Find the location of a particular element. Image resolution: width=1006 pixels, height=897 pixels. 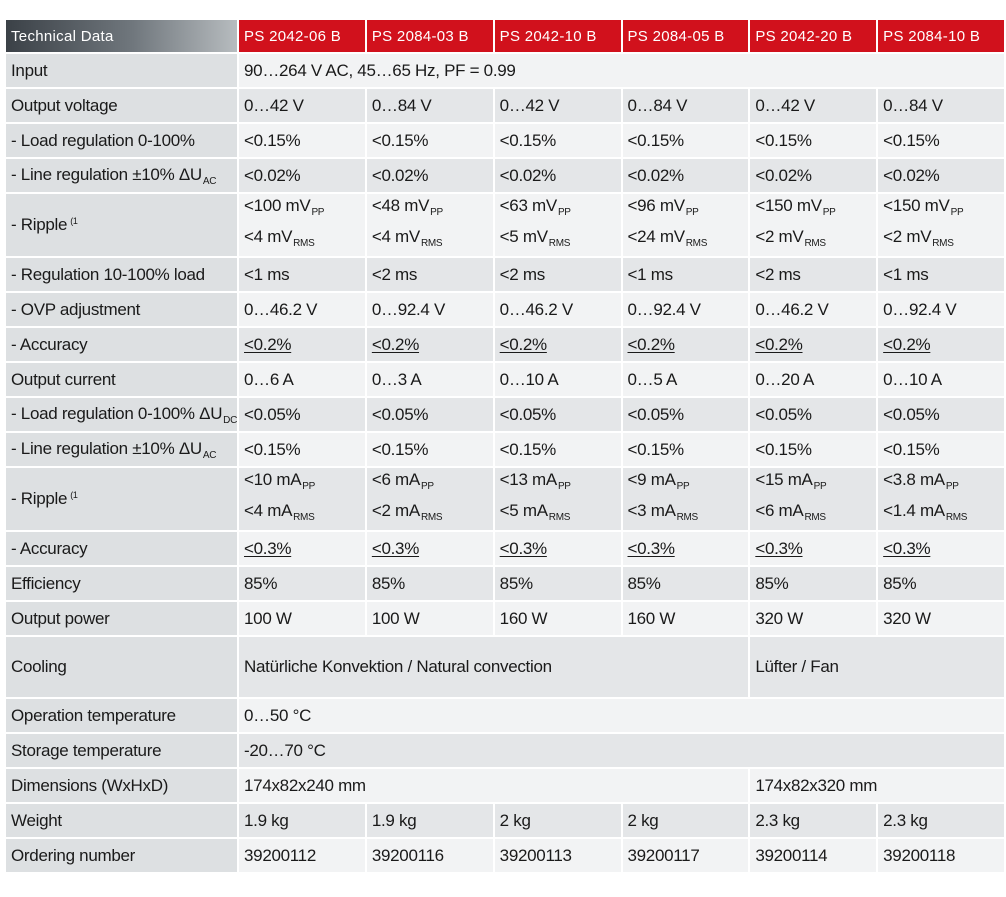

label-text: - Load regulation 0-100% ΔU is located at coordinates (117, 413).